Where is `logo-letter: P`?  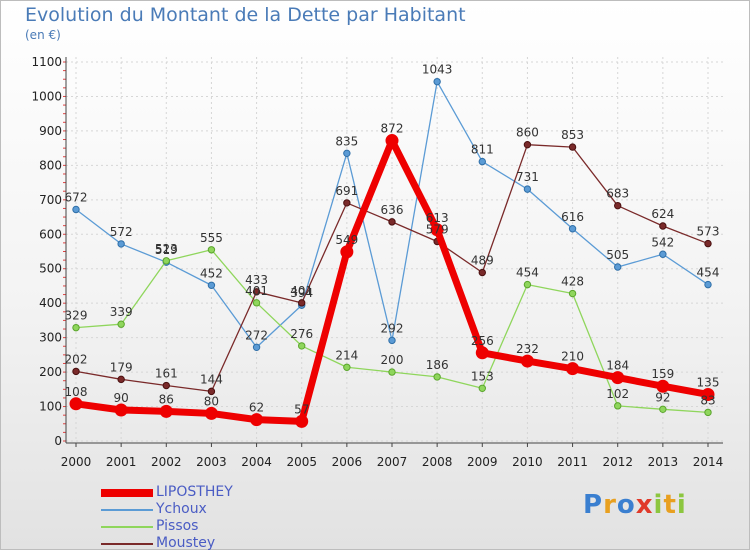 logo-letter: P is located at coordinates (593, 505).